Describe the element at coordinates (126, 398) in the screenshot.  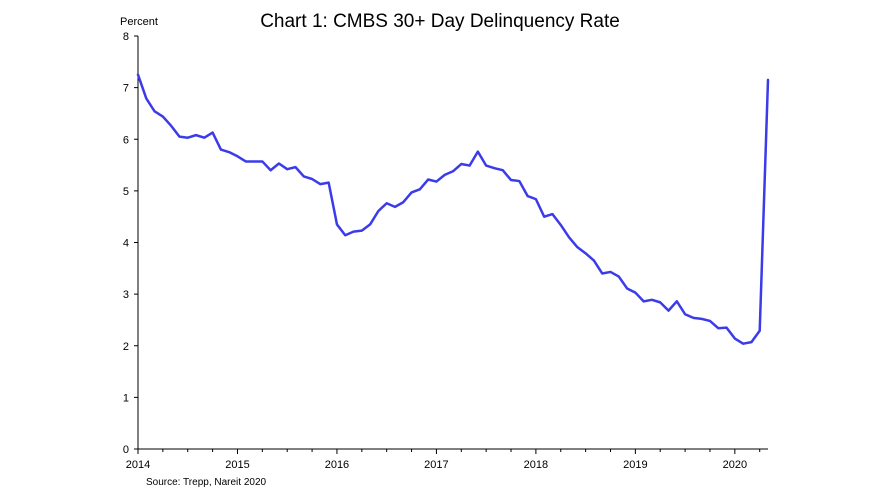
I see `y-tick-label: 1` at that location.